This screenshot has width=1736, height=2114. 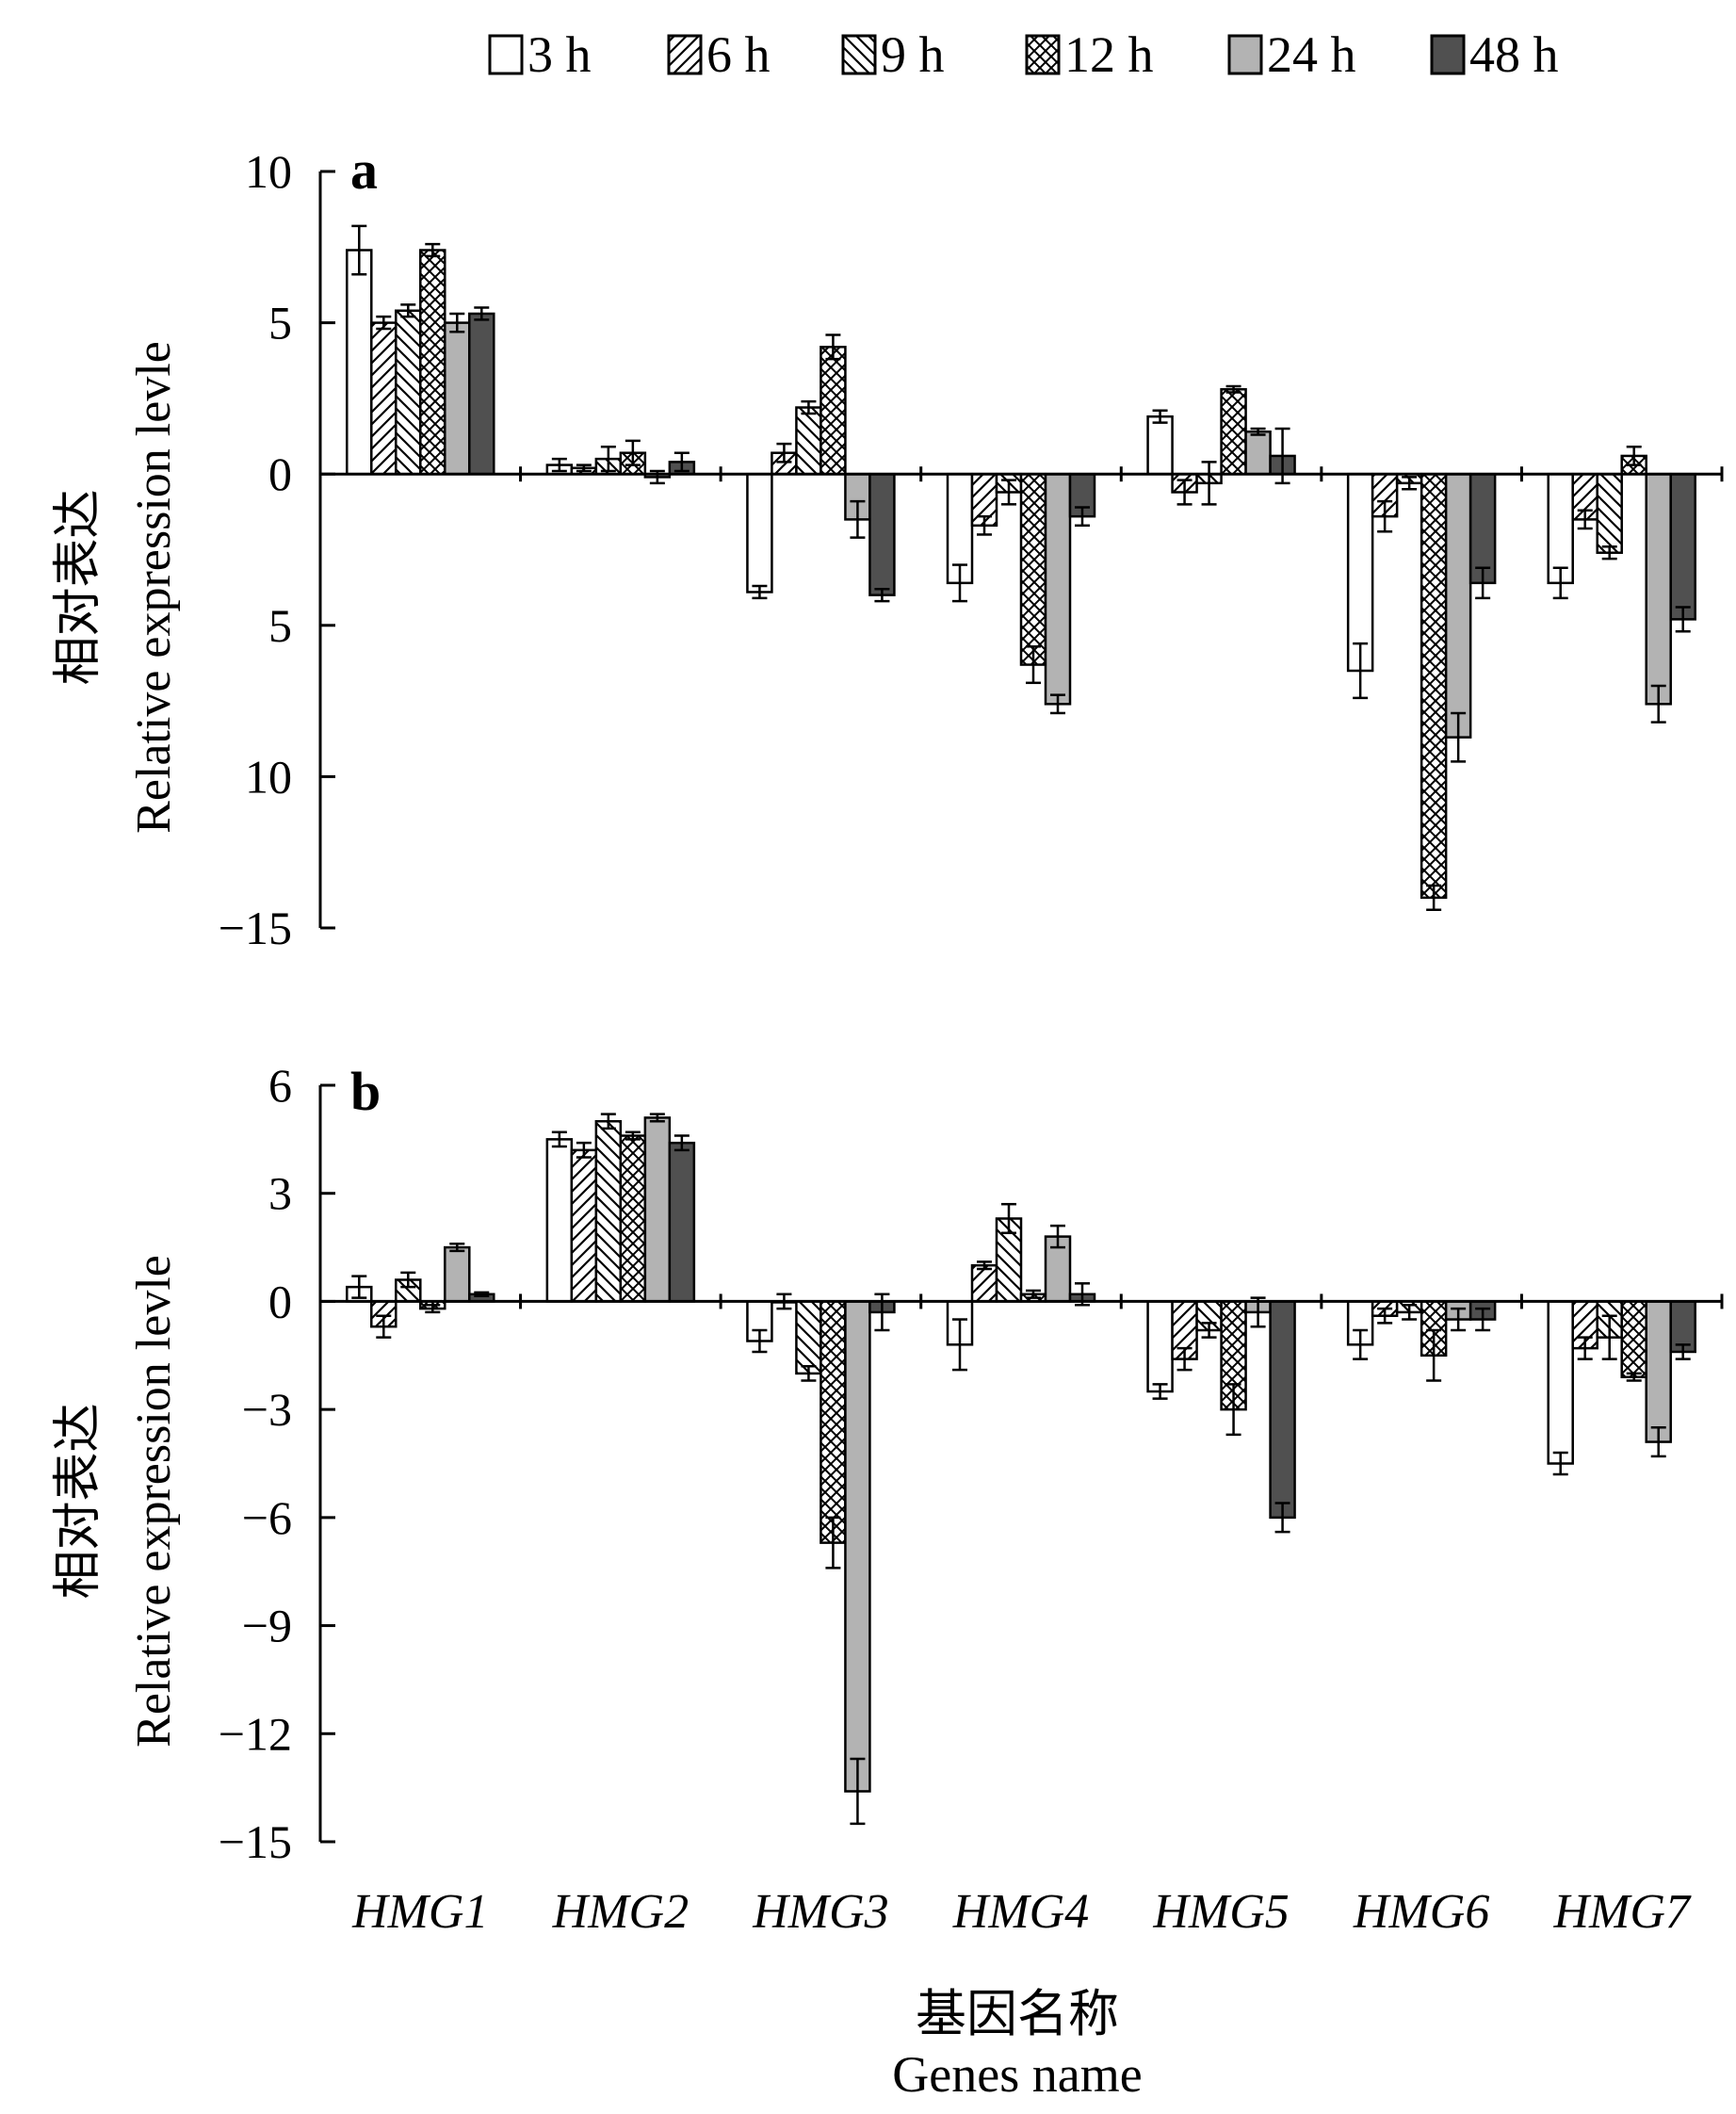 I want to click on y-tick-label: −6, so click(x=267, y=1517).